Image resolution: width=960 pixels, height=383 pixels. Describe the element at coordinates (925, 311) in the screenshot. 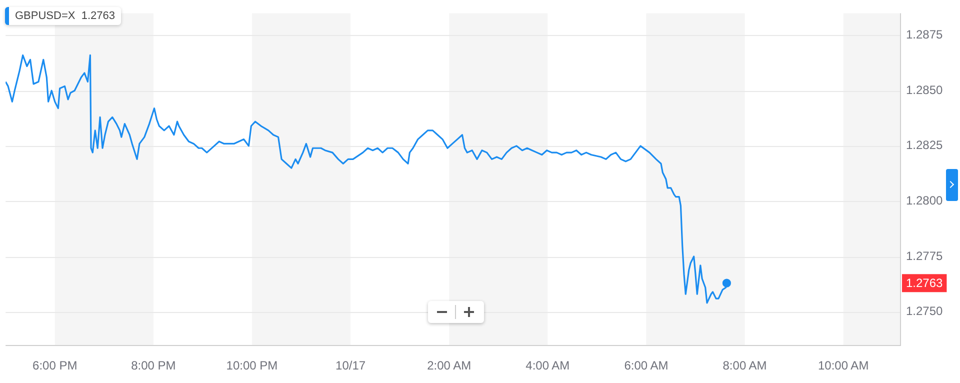

I see `y-tick-label: 1.2750` at that location.